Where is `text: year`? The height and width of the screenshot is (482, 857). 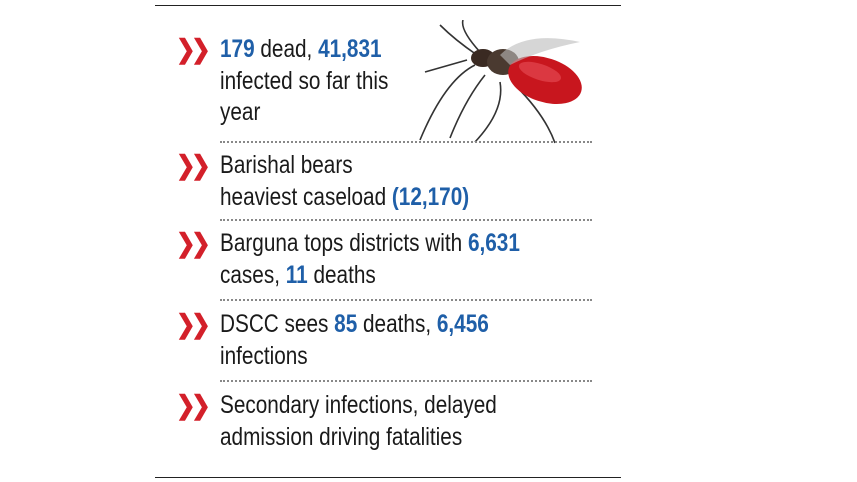
text: year is located at coordinates (240, 112).